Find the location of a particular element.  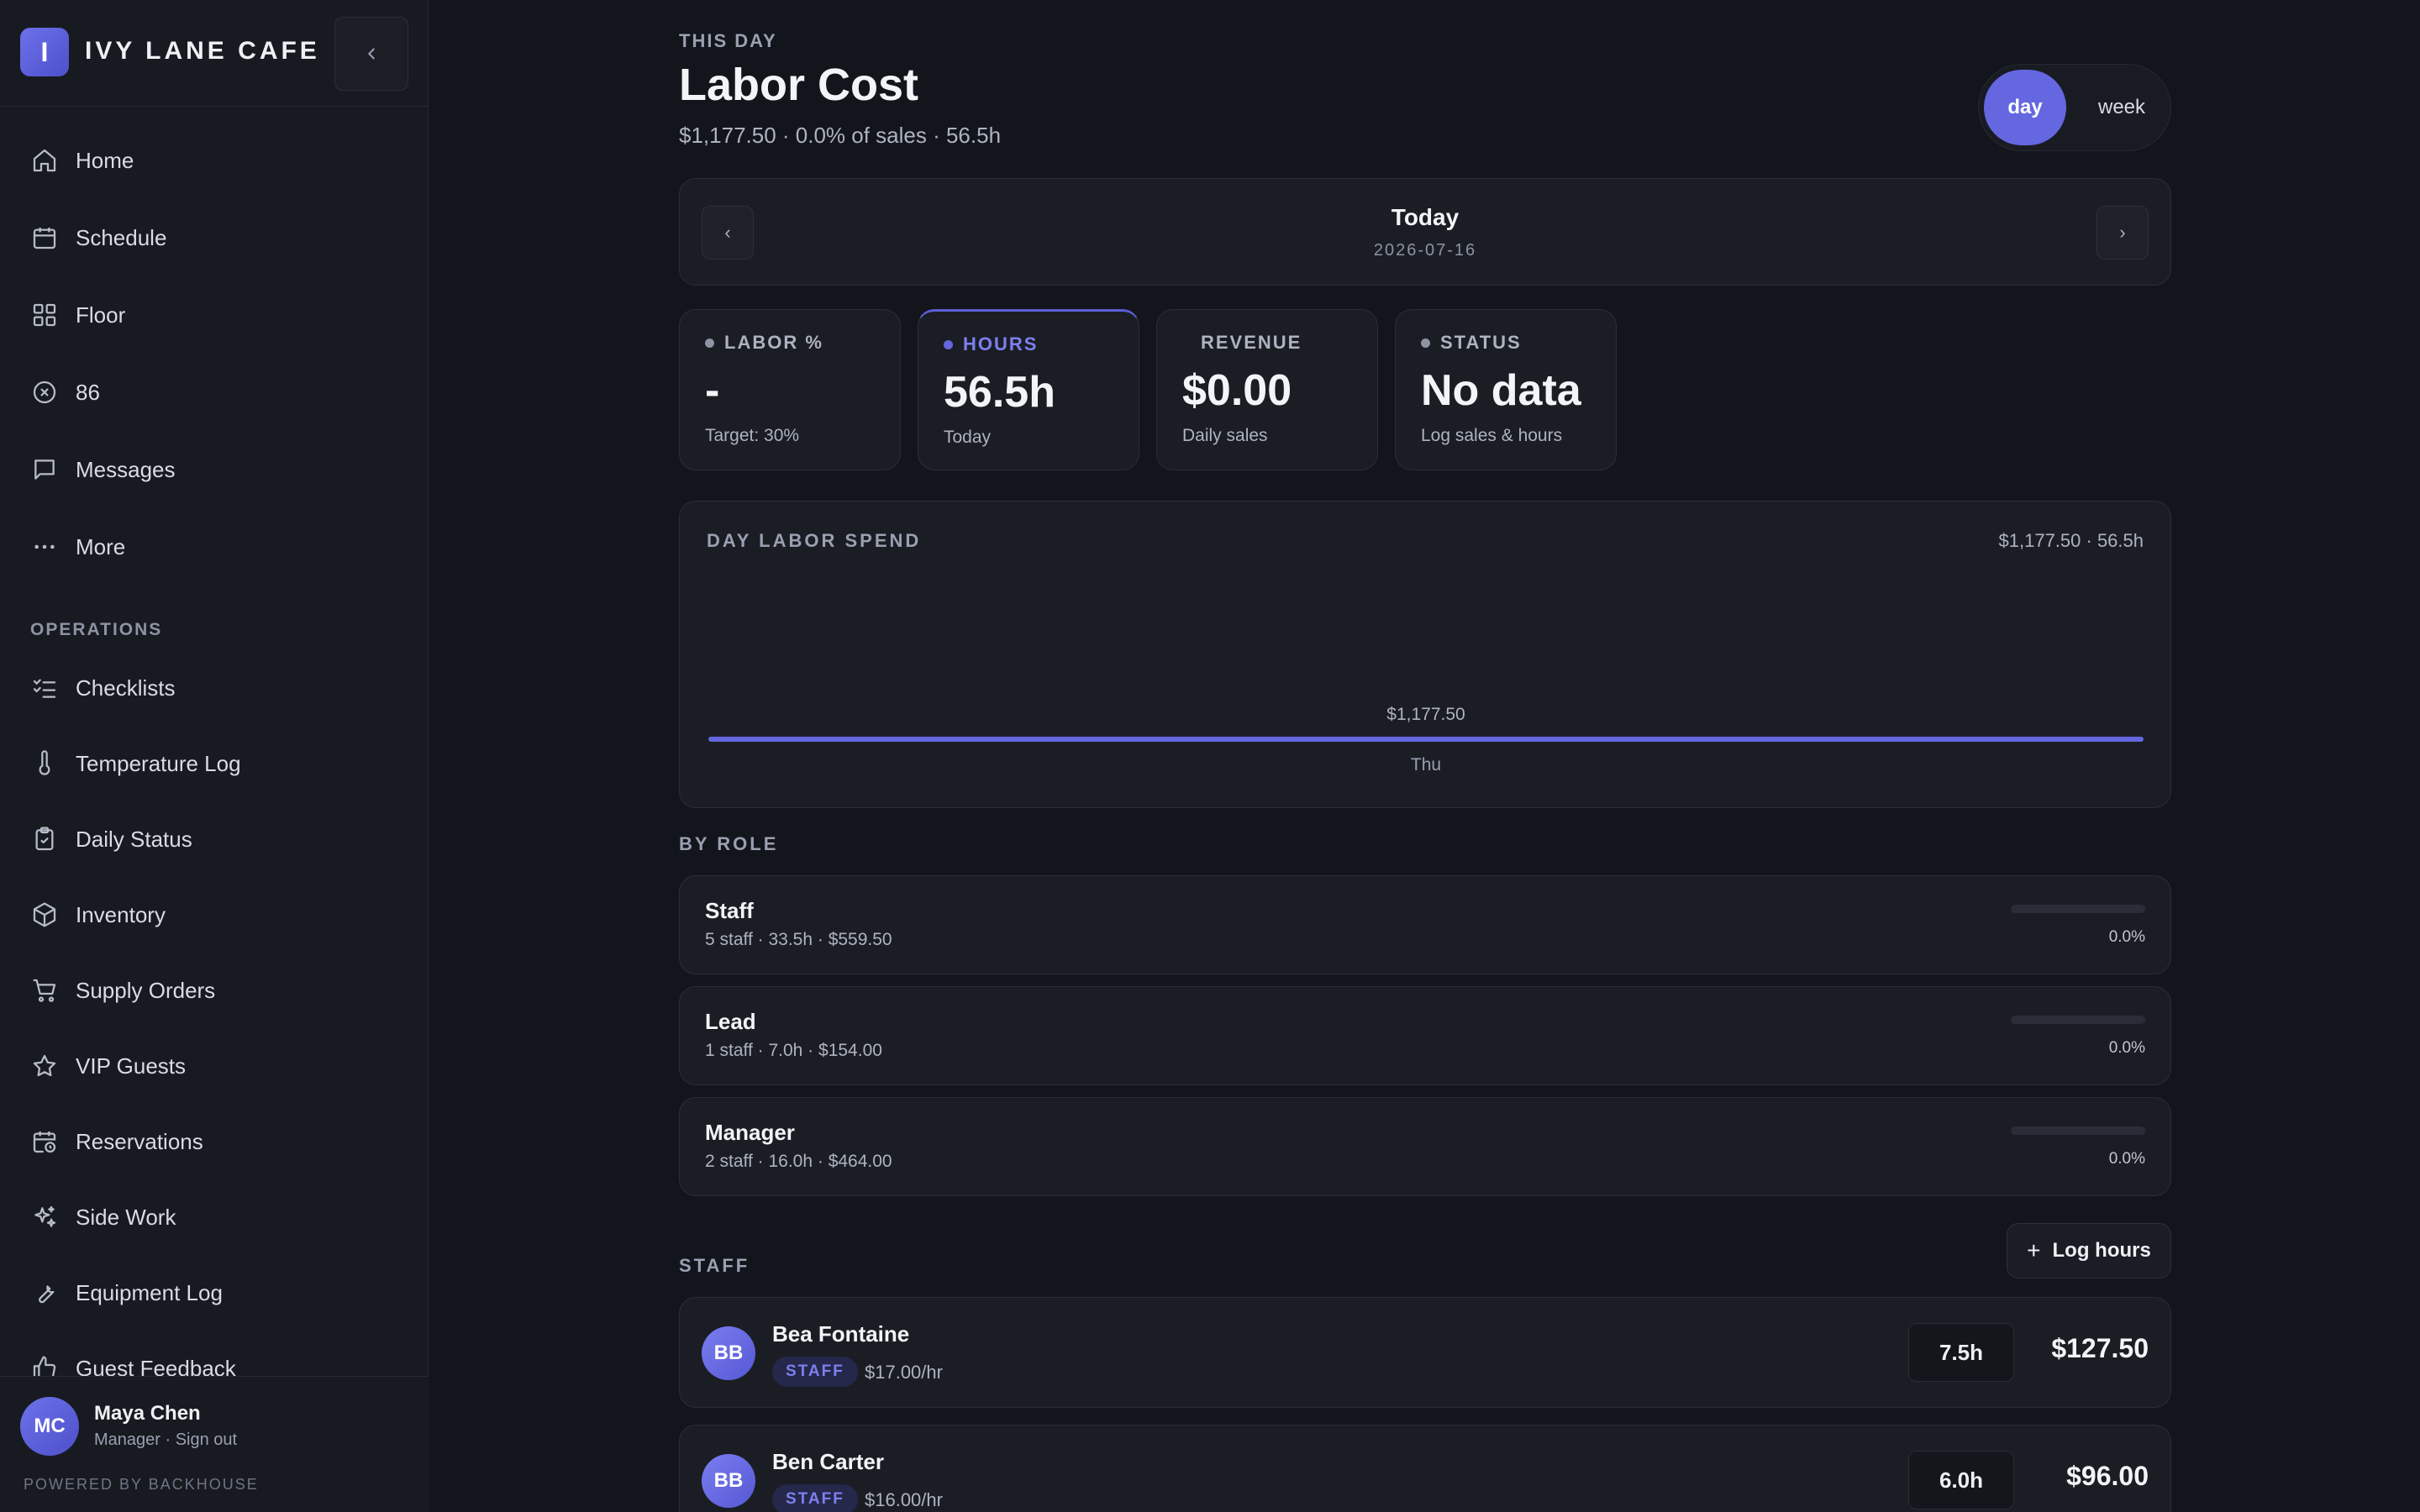

brand-logo: I is located at coordinates (44, 52).